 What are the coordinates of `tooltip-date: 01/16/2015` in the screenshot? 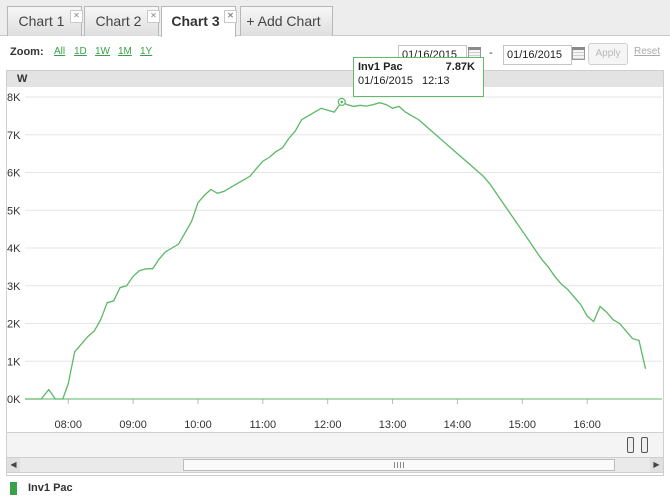 It's located at (386, 81).